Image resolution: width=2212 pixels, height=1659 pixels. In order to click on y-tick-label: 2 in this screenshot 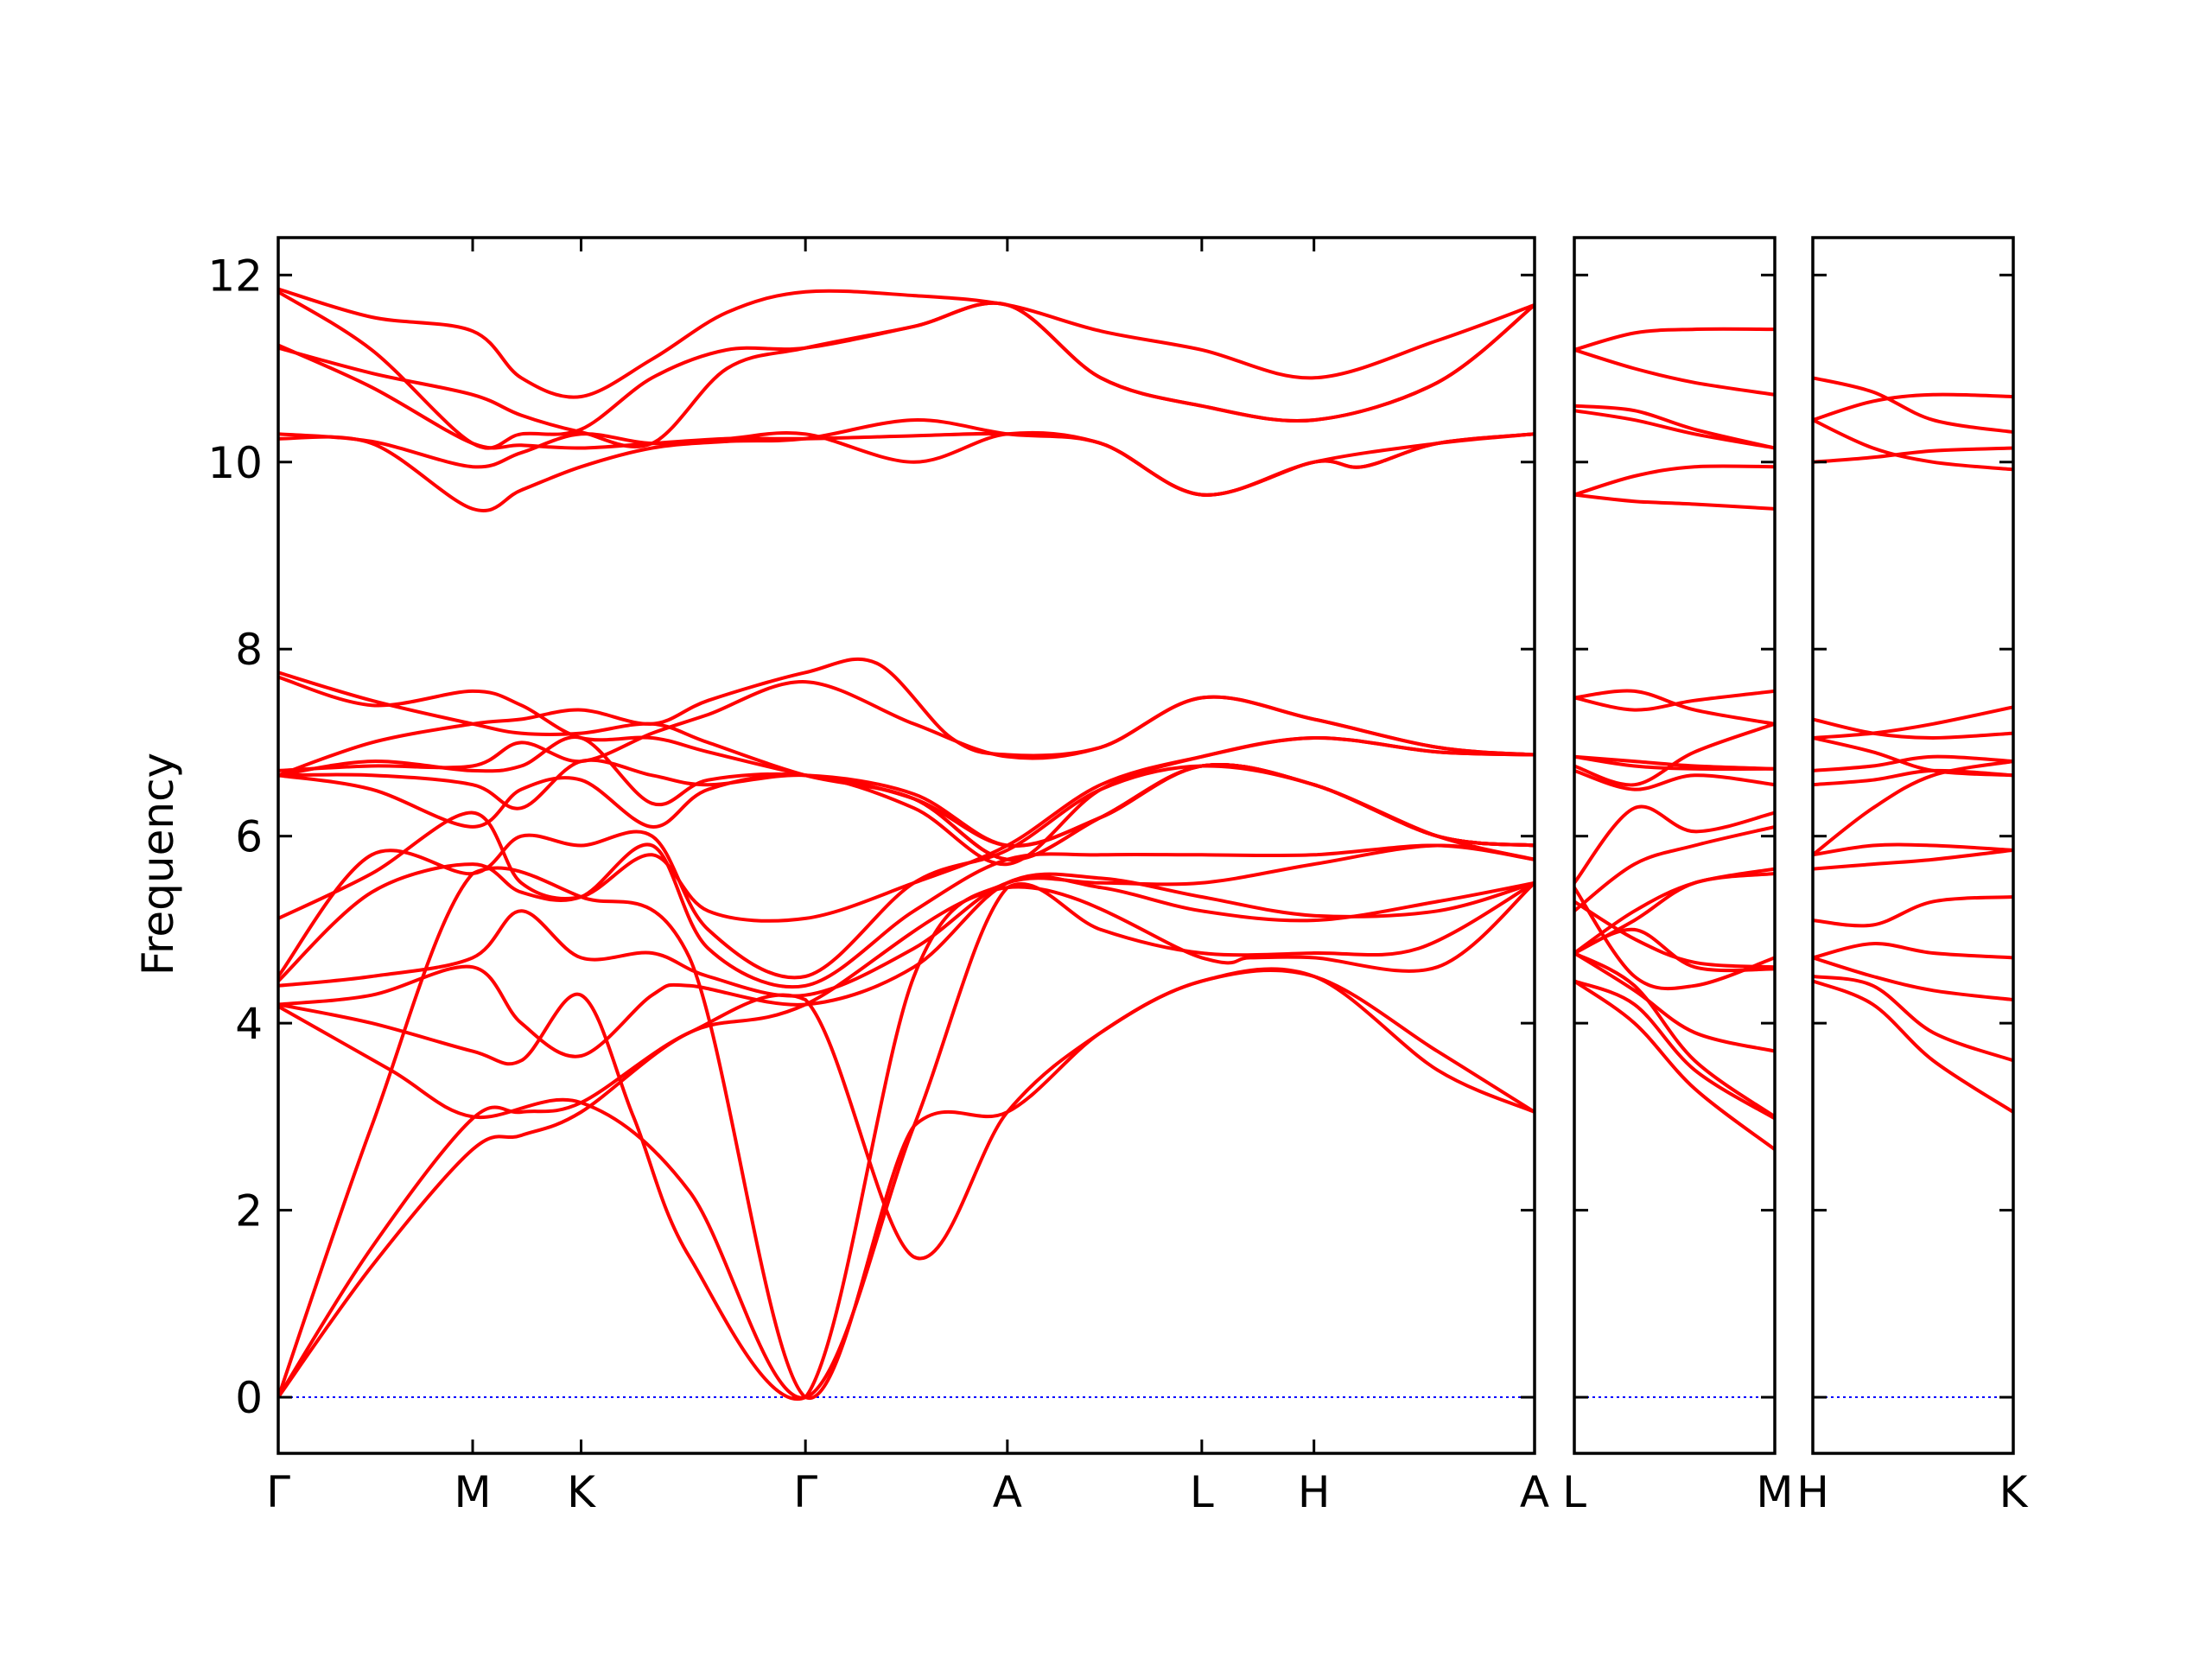, I will do `click(249, 1211)`.